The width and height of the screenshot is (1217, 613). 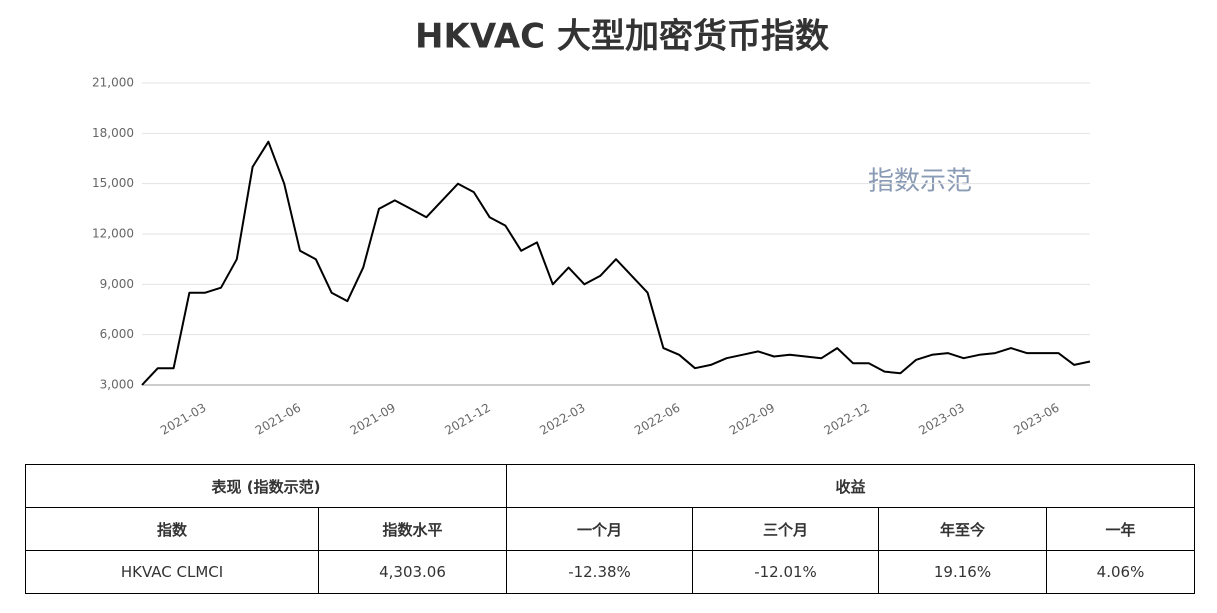 I want to click on x-tick-label: 2022-09, so click(x=752, y=419).